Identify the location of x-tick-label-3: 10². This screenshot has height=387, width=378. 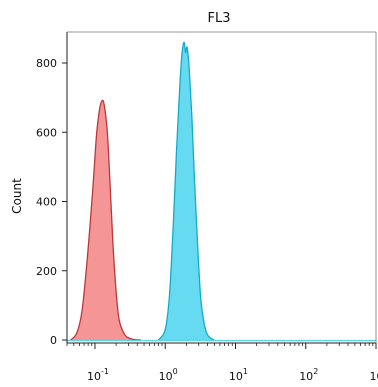
(308, 375).